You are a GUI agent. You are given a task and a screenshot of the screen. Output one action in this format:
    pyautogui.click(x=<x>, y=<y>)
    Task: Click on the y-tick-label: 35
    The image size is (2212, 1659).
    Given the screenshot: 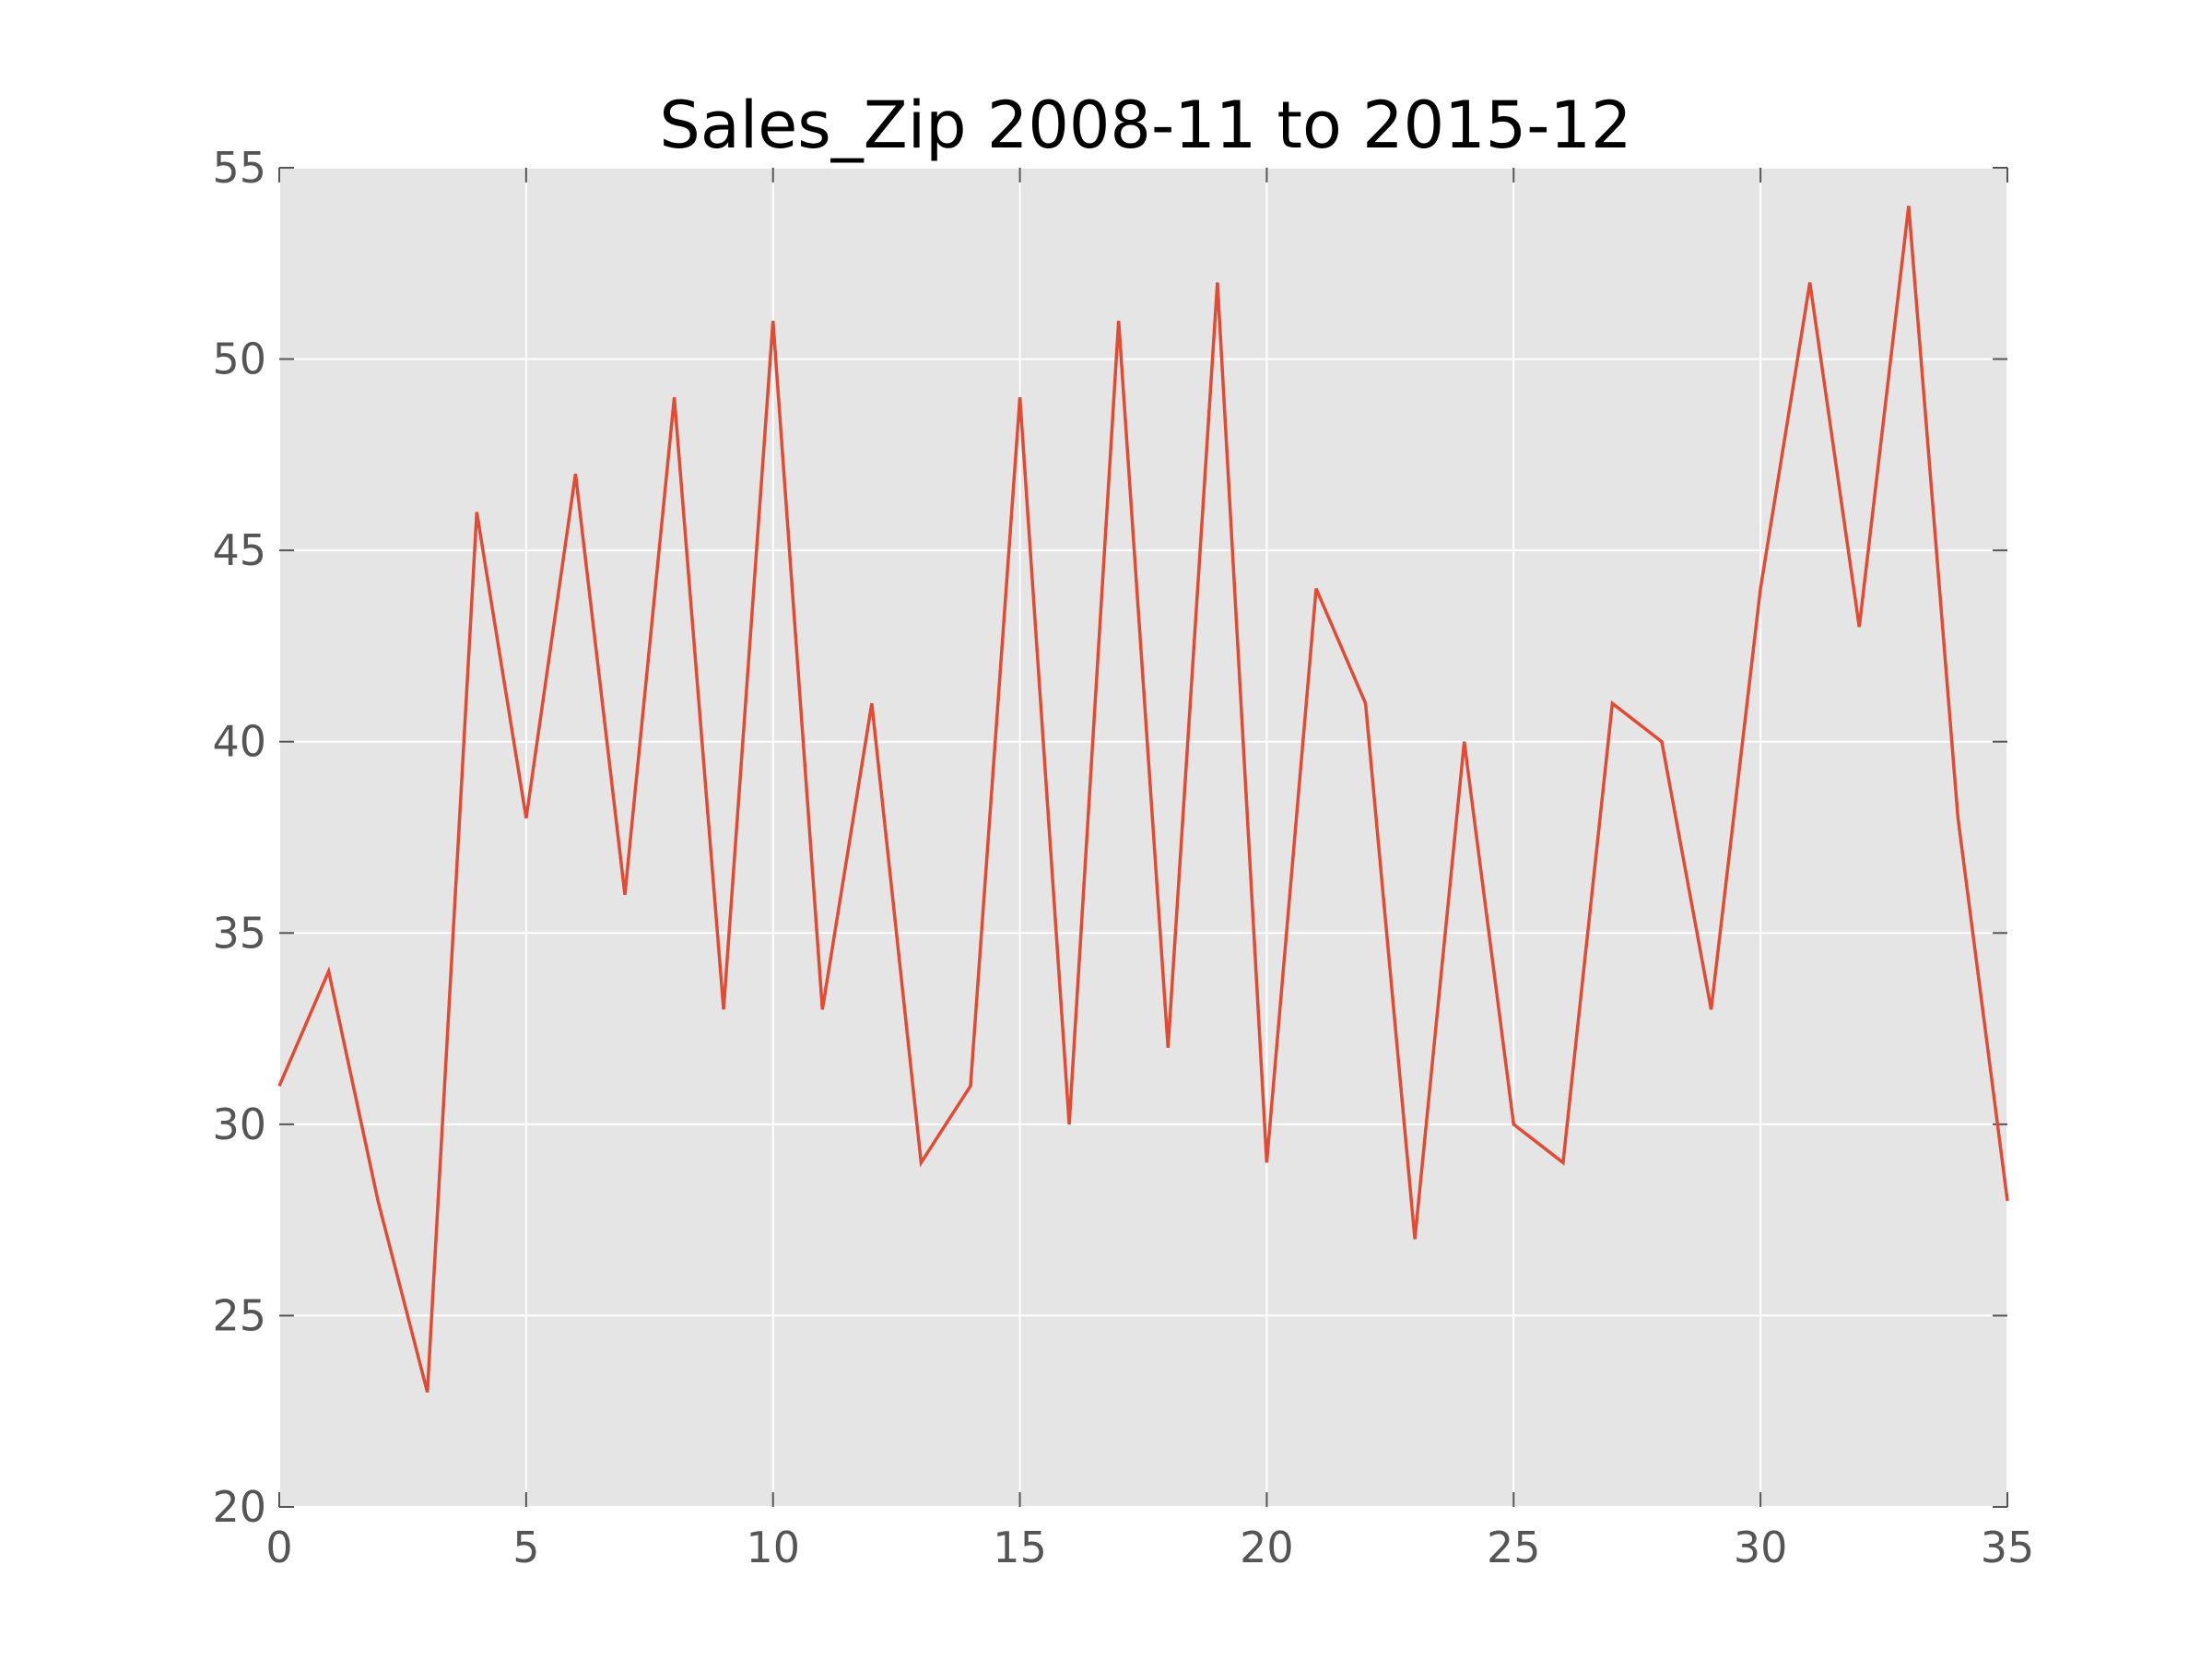 What is the action you would take?
    pyautogui.click(x=239, y=933)
    